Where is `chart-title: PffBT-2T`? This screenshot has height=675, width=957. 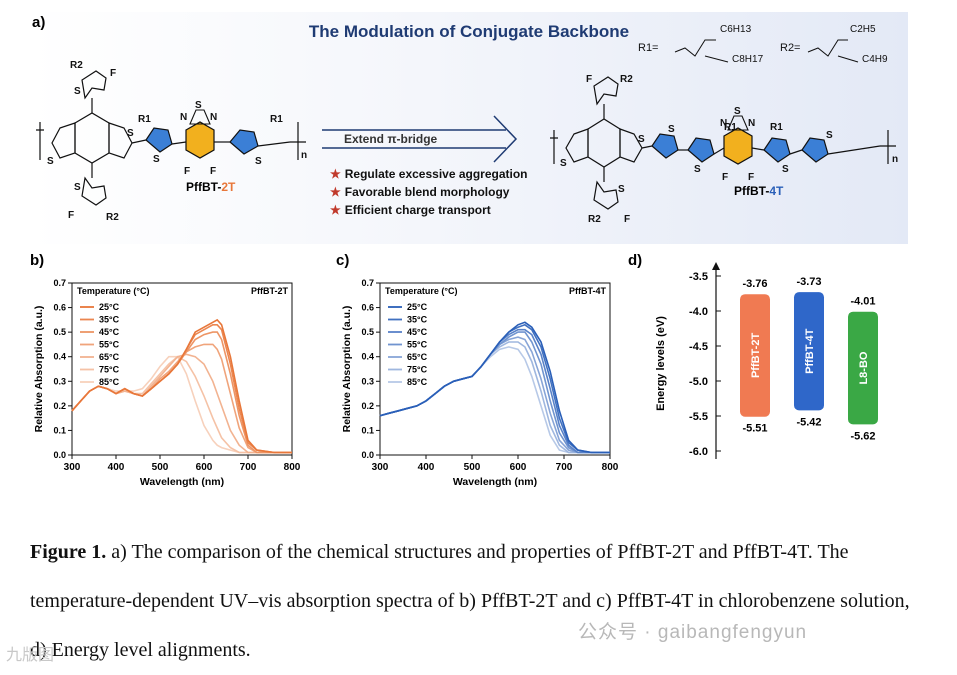
chart-title: PffBT-2T is located at coordinates (270, 291).